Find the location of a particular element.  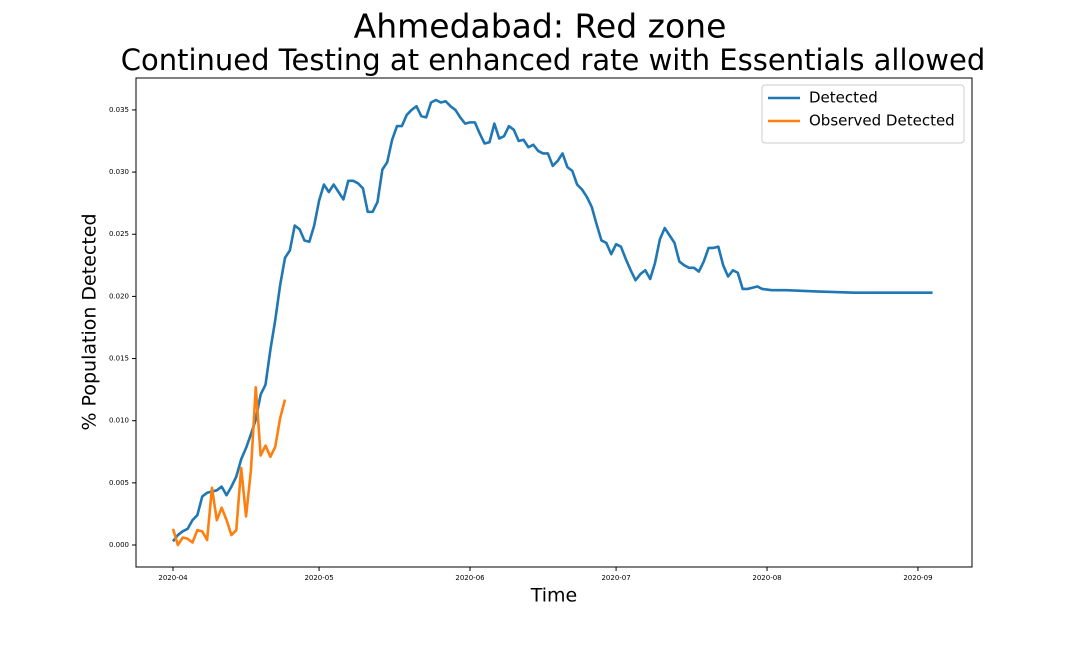

y-tick-label: 0.035 is located at coordinates (119, 110).